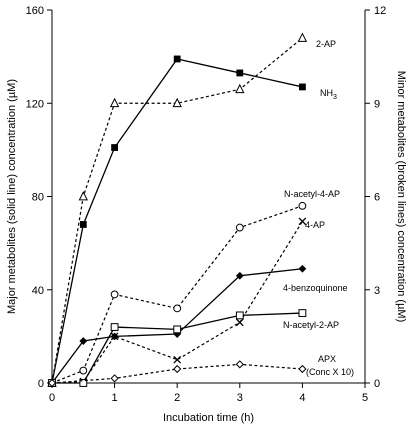 The height and width of the screenshot is (435, 408). Describe the element at coordinates (208, 418) in the screenshot. I see `x-axis-title: Incubation time (h)` at that location.